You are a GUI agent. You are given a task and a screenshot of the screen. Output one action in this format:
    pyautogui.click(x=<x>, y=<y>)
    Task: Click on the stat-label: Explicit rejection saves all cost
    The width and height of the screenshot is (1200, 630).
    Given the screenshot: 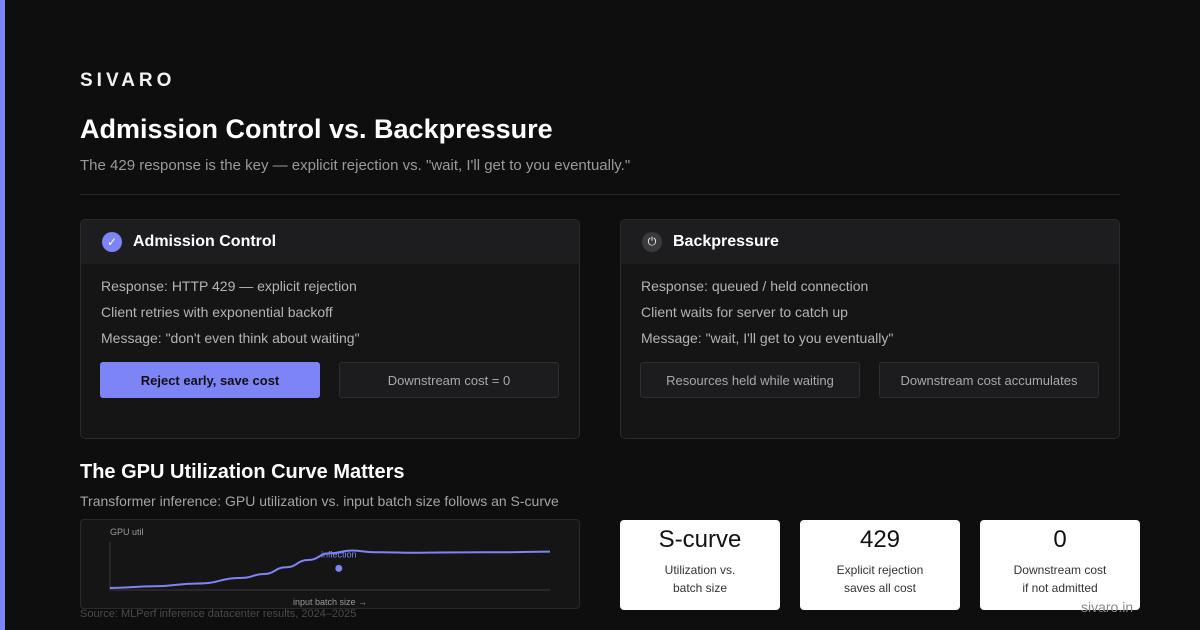 What is the action you would take?
    pyautogui.click(x=880, y=579)
    